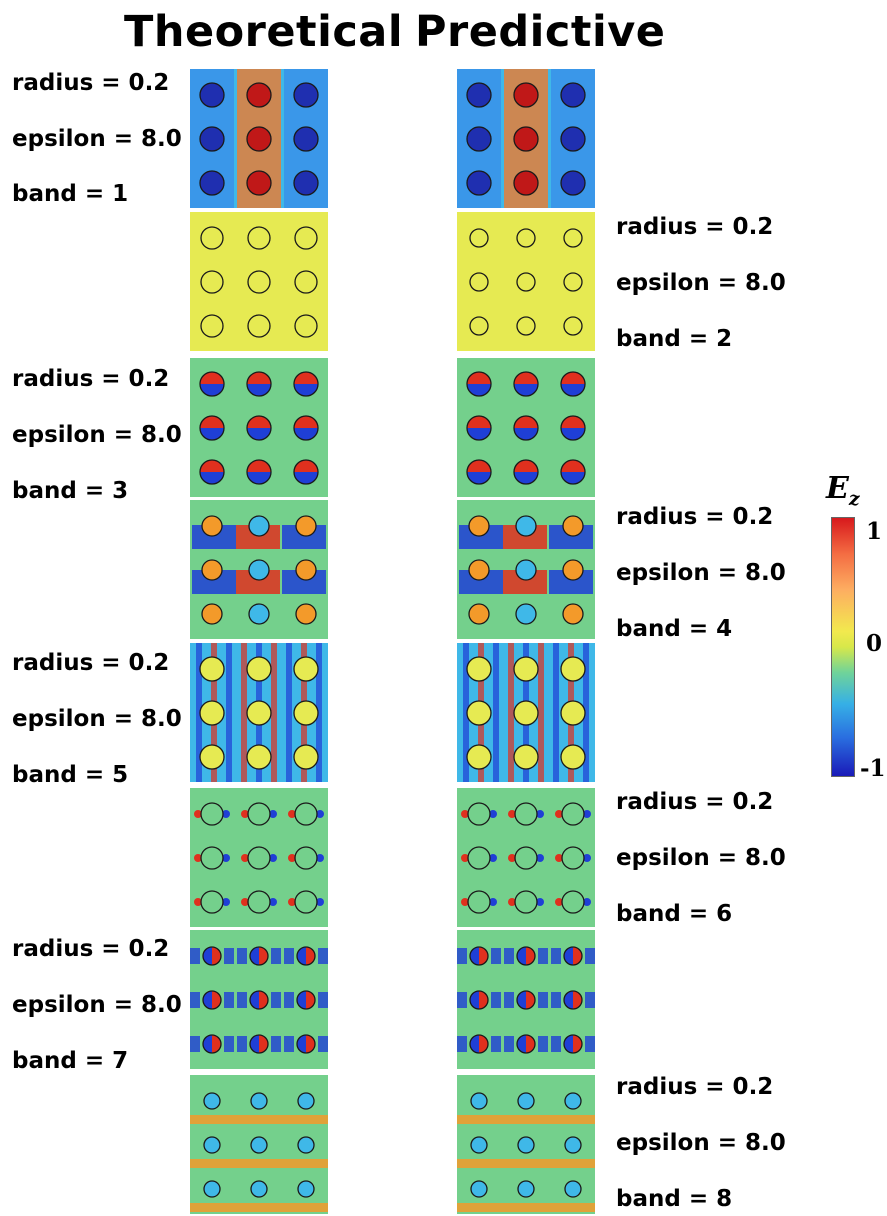  What do you see at coordinates (526, 1119) in the screenshot?
I see `field-row` at bounding box center [526, 1119].